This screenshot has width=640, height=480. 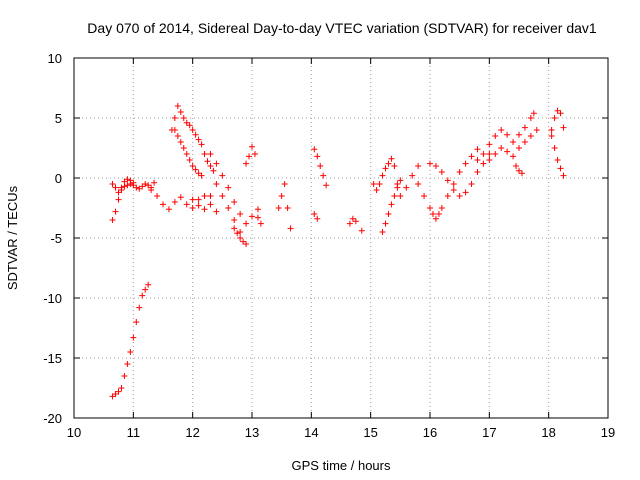 What do you see at coordinates (370, 432) in the screenshot?
I see `x-tick-label: 15` at bounding box center [370, 432].